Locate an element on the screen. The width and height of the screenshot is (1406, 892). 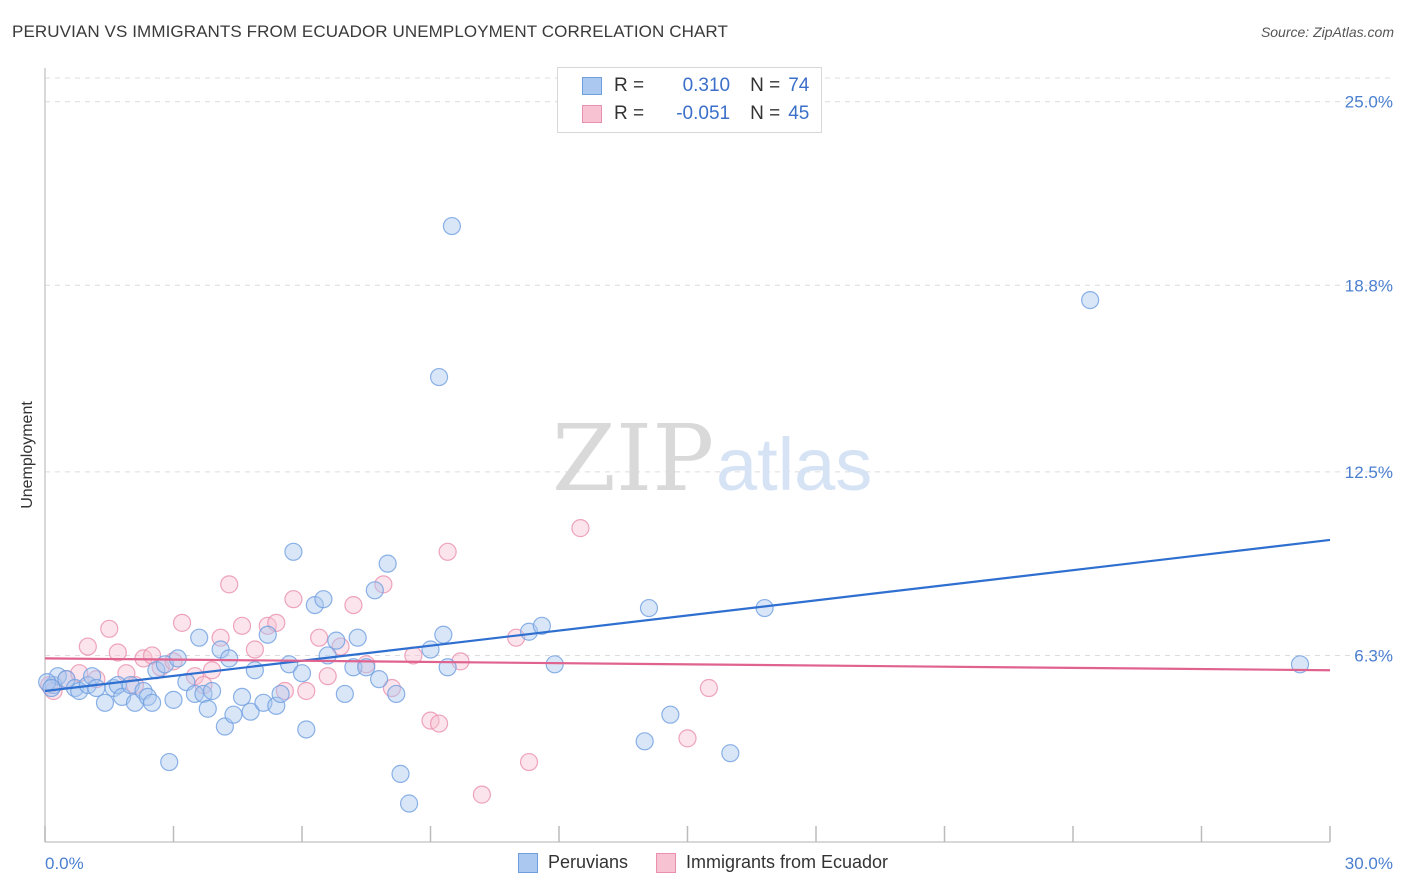
peruvians-swatch is located at coordinates (592, 86).